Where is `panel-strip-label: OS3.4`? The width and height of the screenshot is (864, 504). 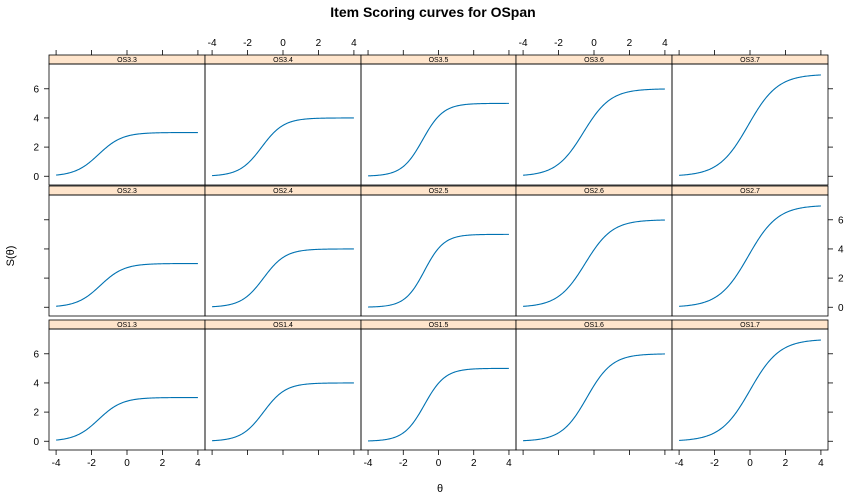 panel-strip-label: OS3.4 is located at coordinates (283, 60).